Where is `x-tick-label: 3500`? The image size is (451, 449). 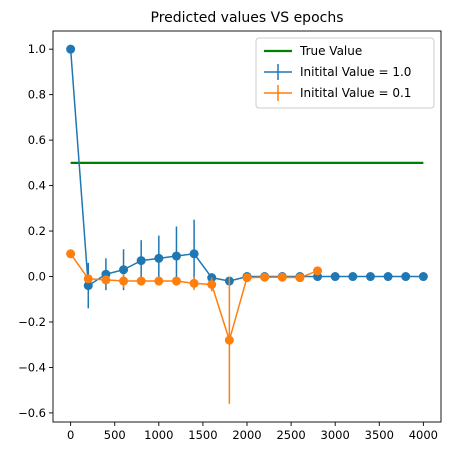 x-tick-label: 3500 is located at coordinates (379, 435).